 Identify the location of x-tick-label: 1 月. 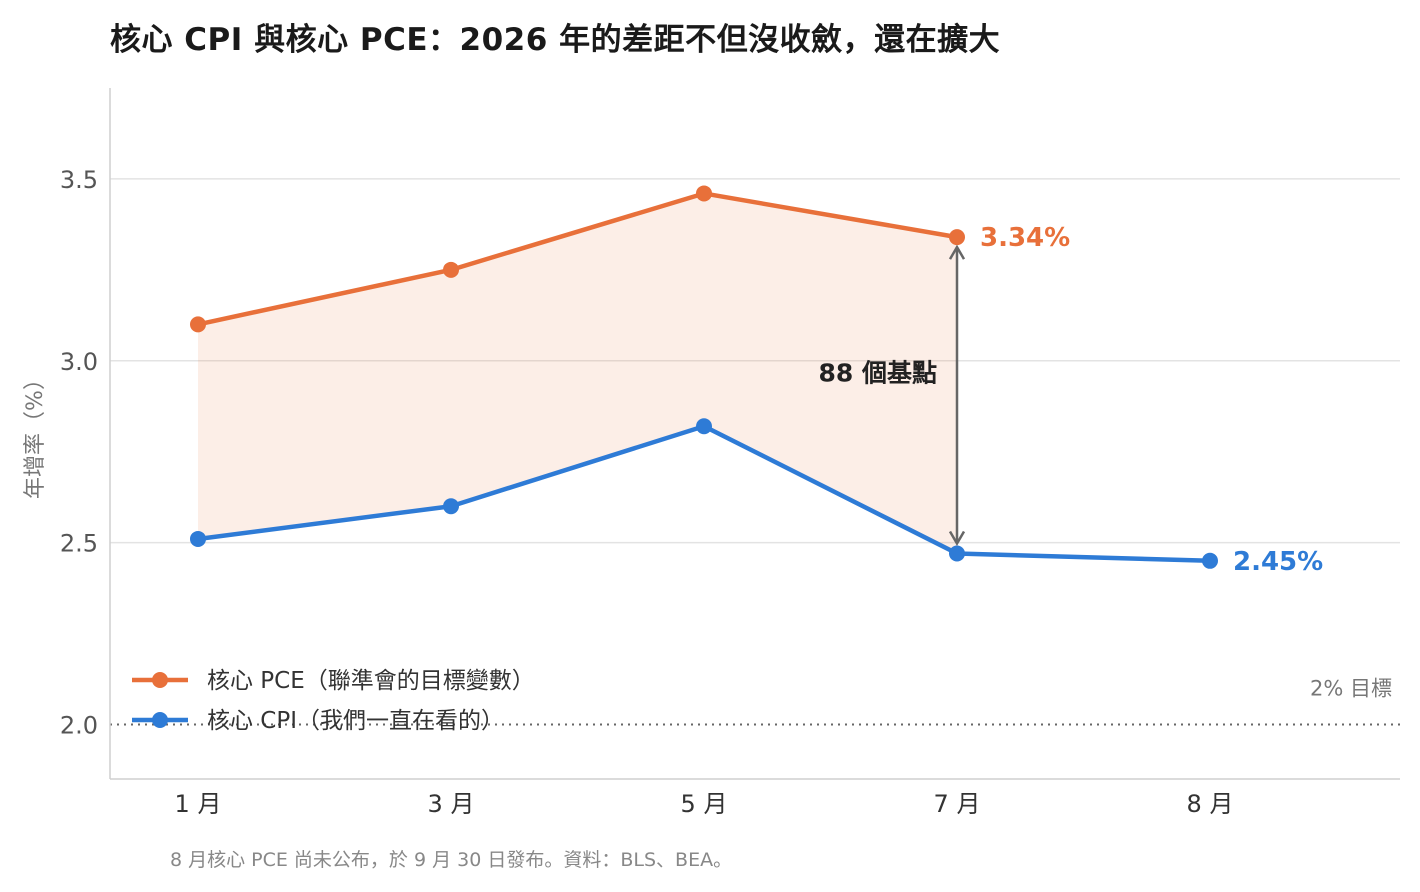
(198, 804).